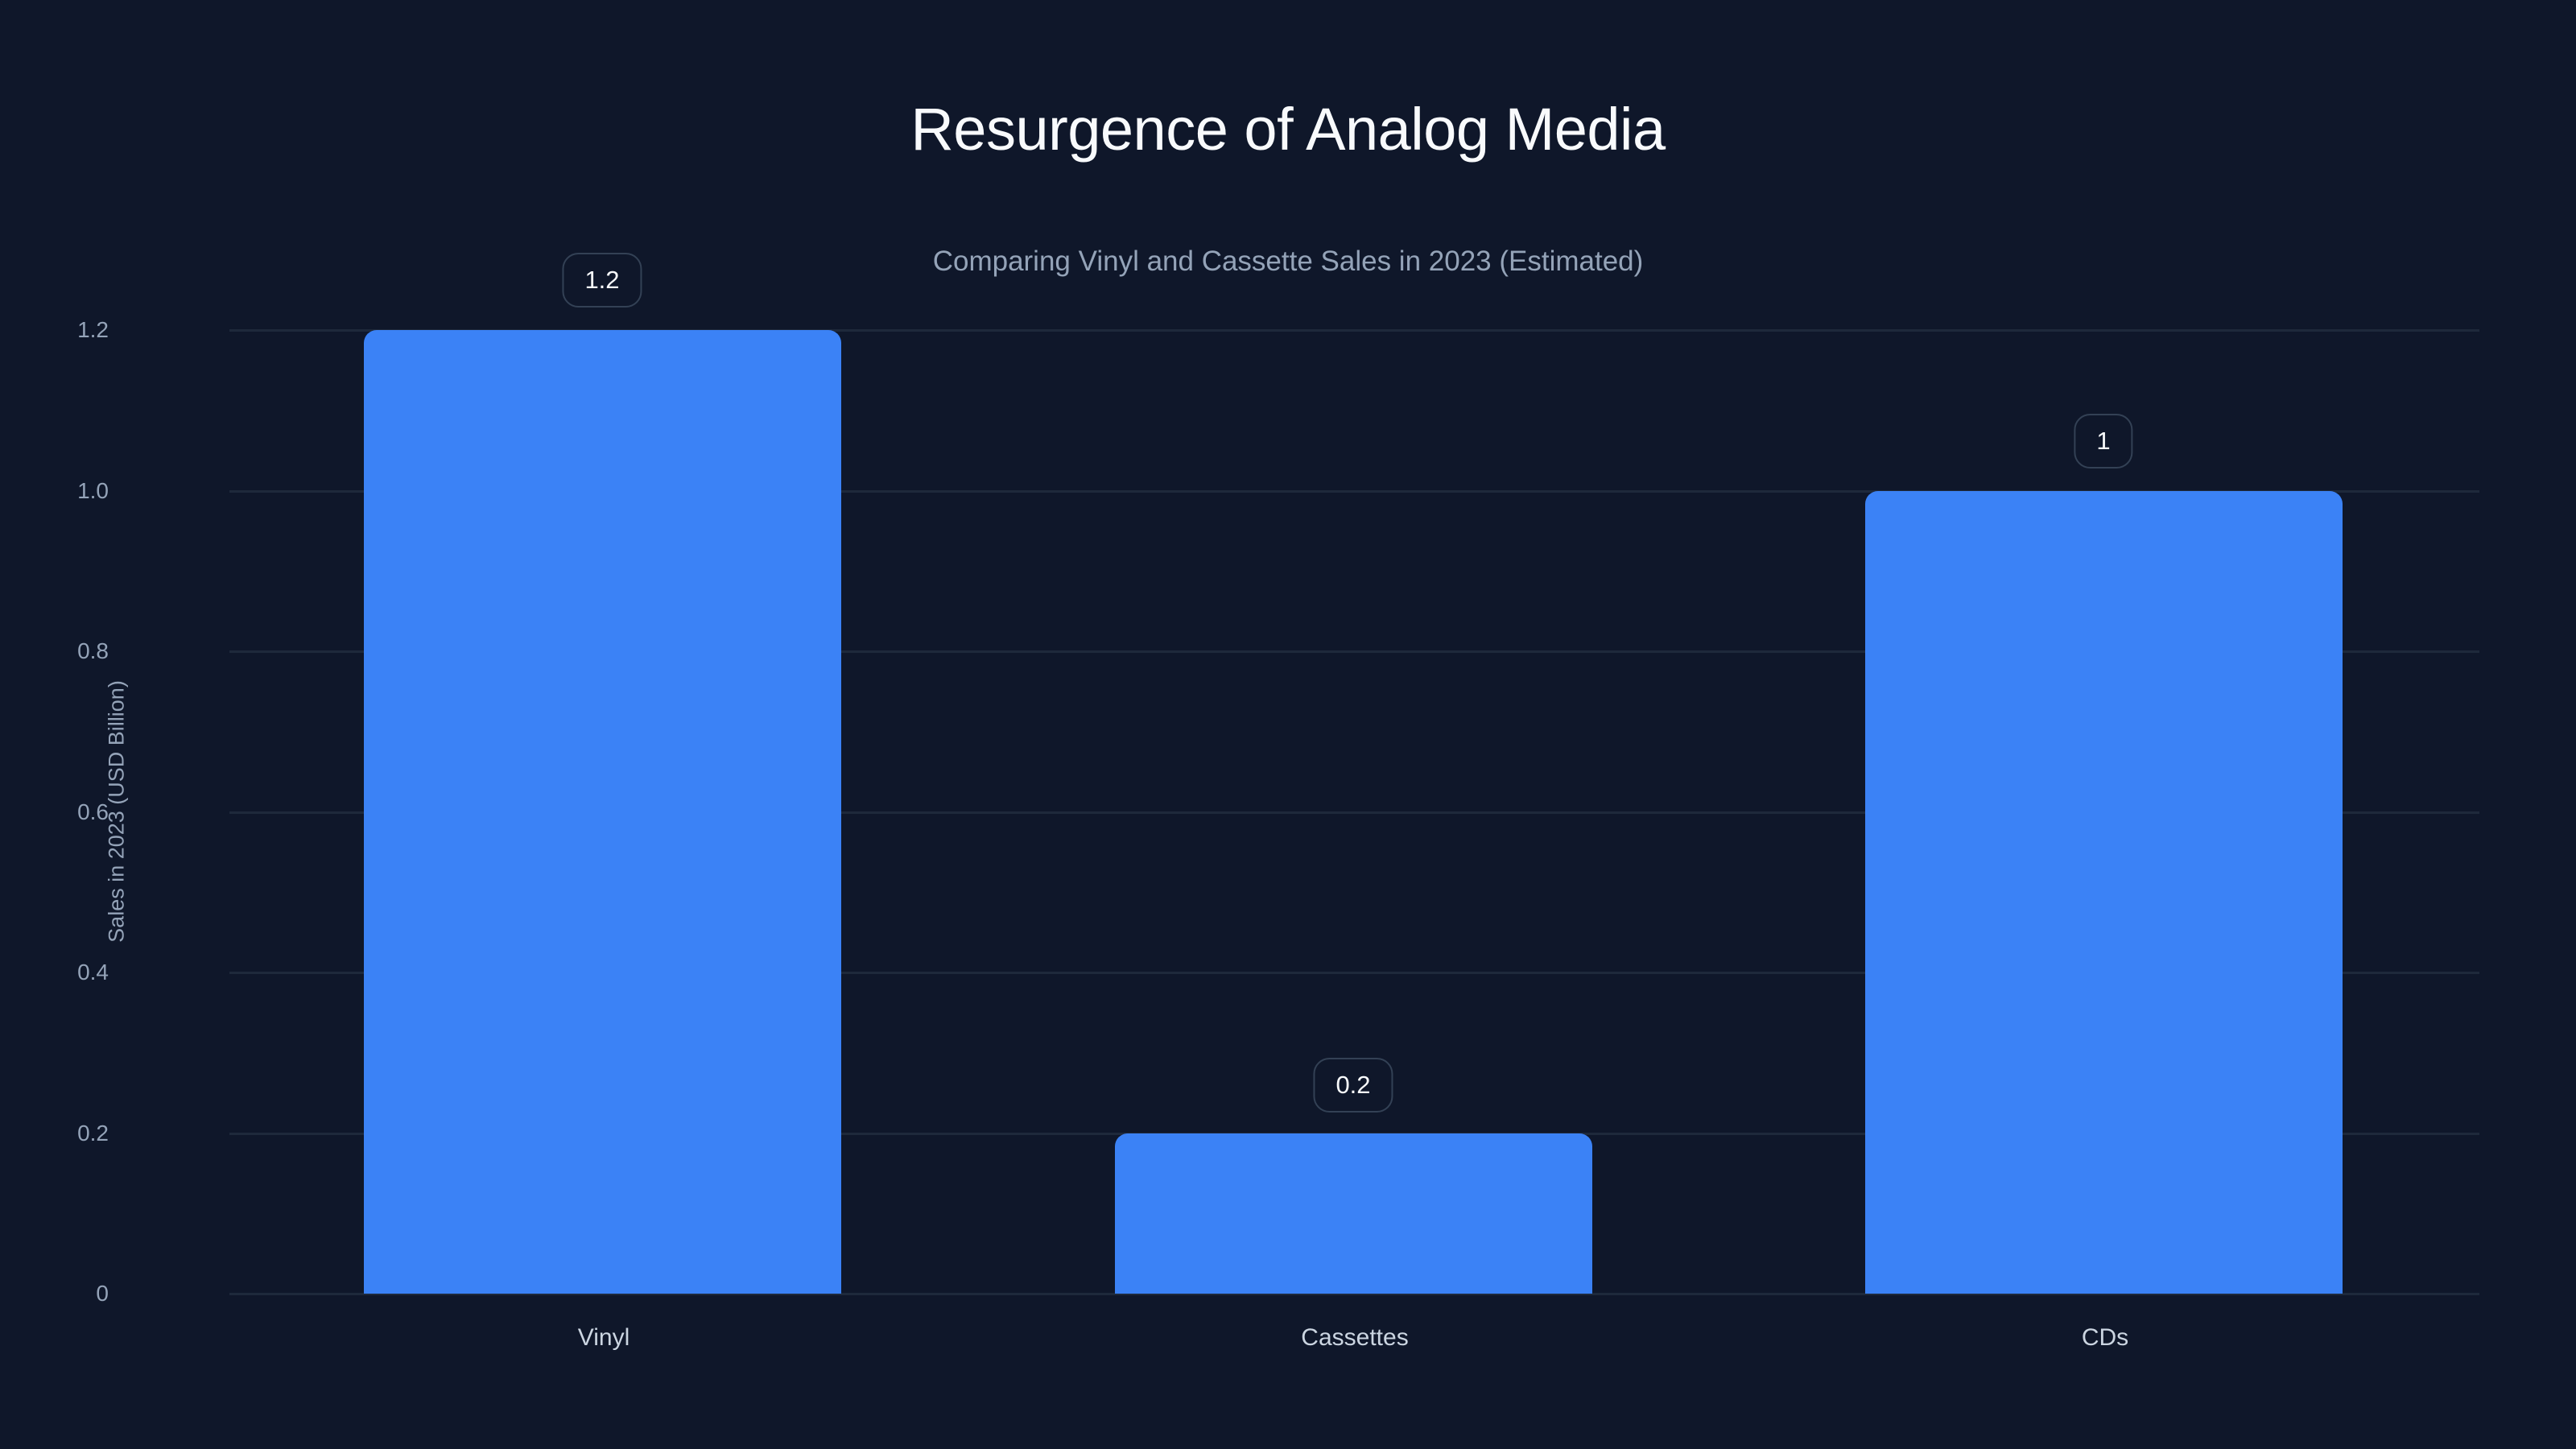 This screenshot has height=1449, width=2576. Describe the element at coordinates (1355, 1337) in the screenshot. I see `x-tick-cassettes: Cassettes` at that location.